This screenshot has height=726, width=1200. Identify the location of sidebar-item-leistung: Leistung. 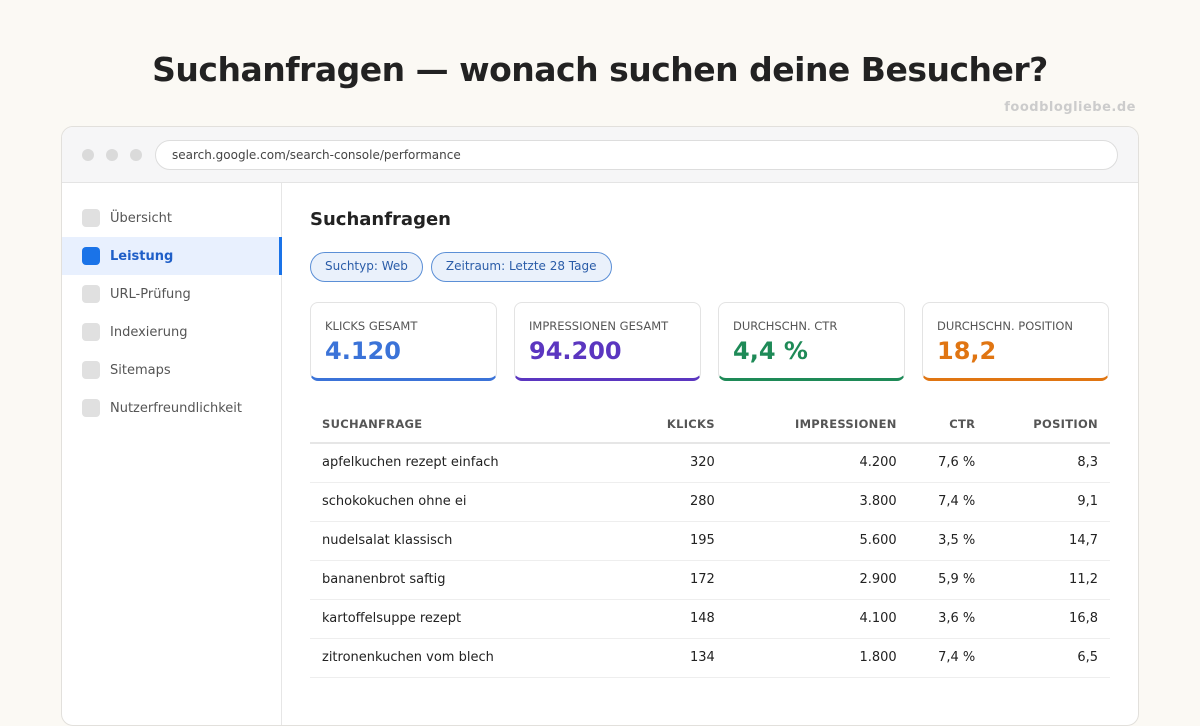
(172, 256).